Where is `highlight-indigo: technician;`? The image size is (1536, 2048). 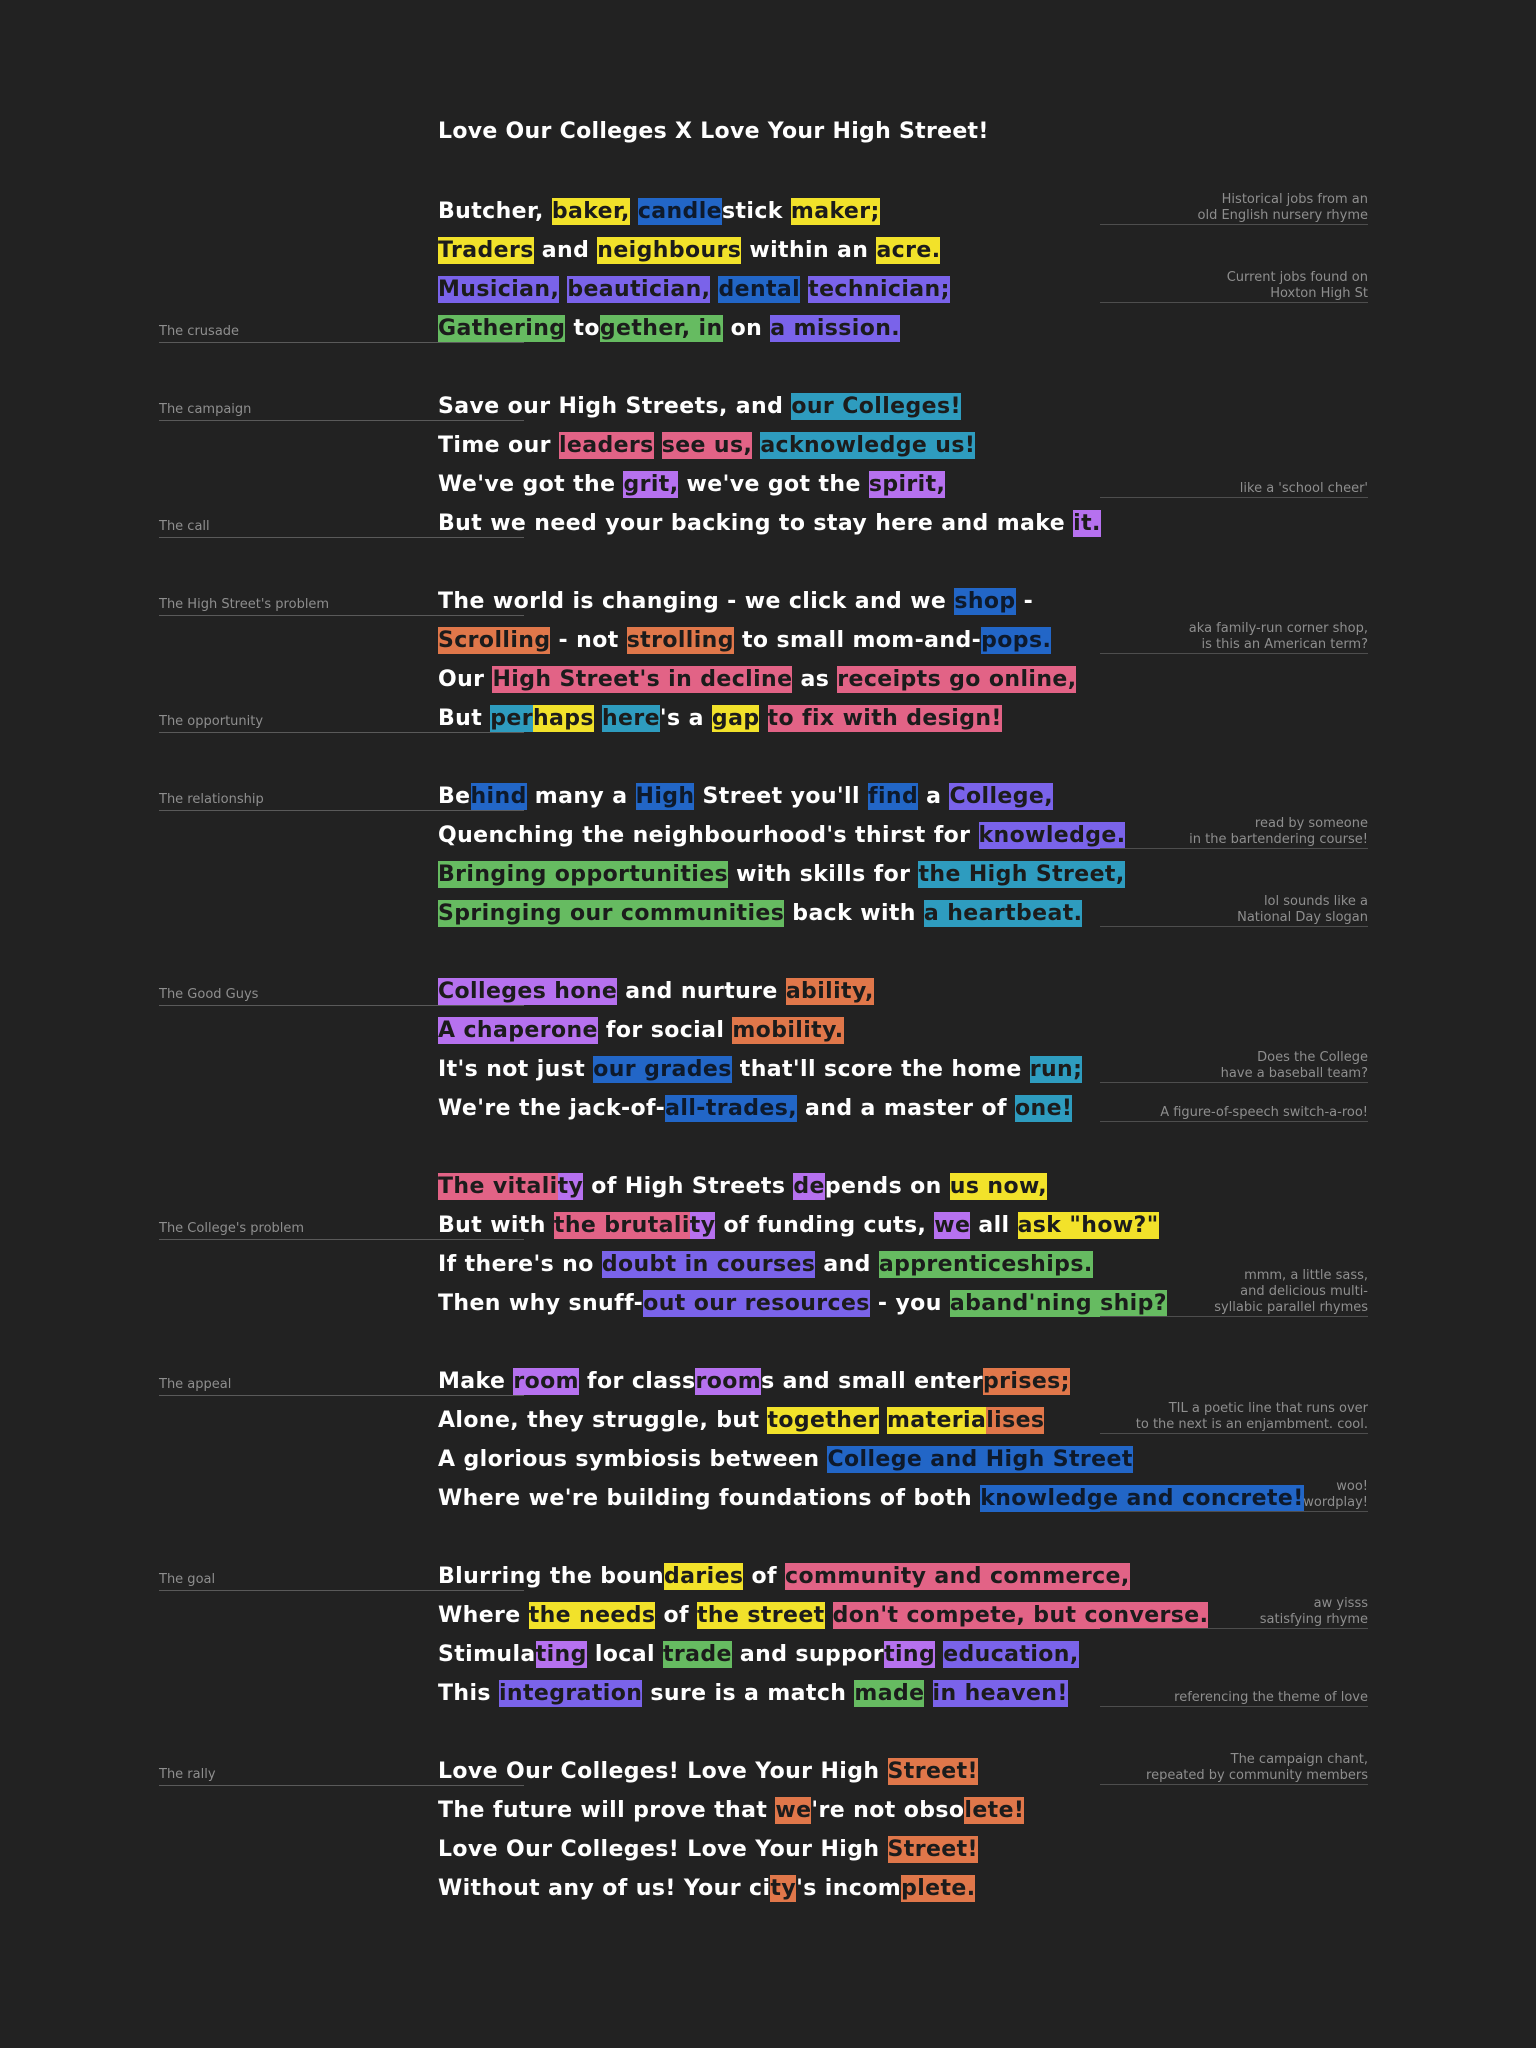
highlight-indigo: technician; is located at coordinates (879, 289).